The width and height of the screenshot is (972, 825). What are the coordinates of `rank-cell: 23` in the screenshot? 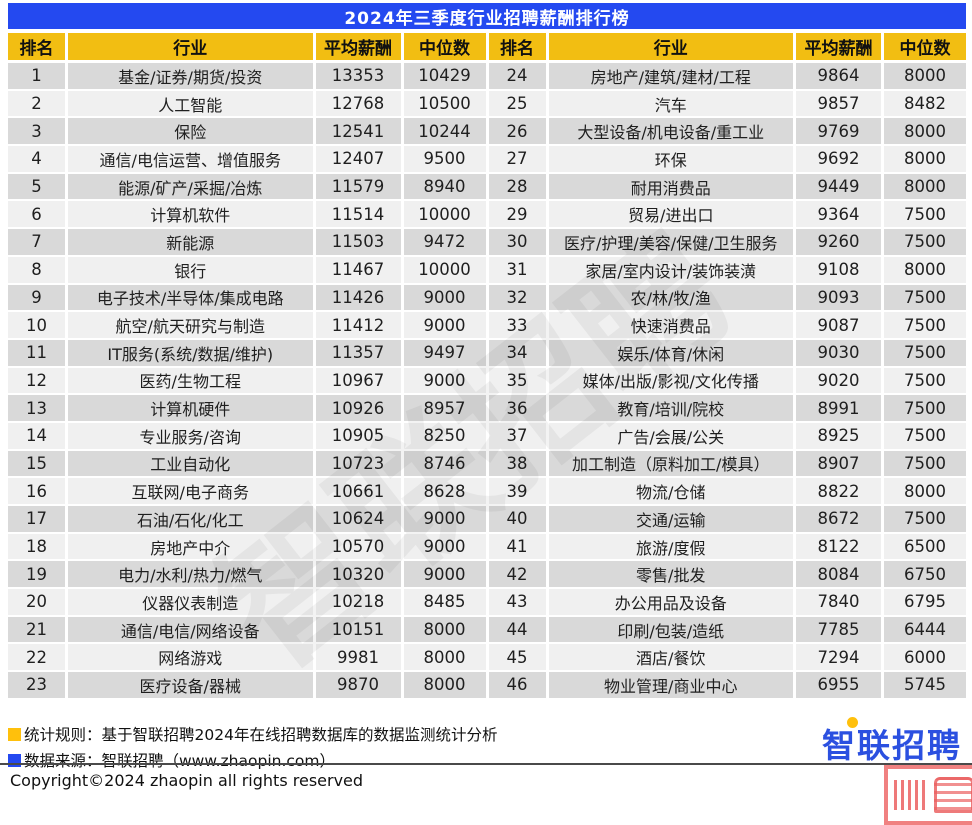 It's located at (36, 685).